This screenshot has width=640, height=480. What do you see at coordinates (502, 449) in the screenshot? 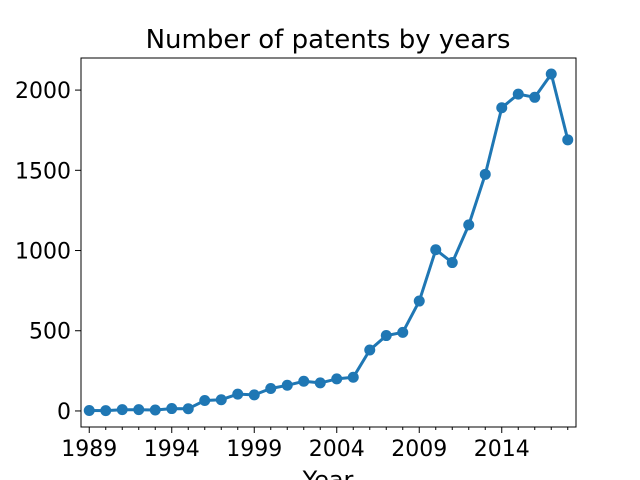
I see `x-tick-label: 2014` at bounding box center [502, 449].